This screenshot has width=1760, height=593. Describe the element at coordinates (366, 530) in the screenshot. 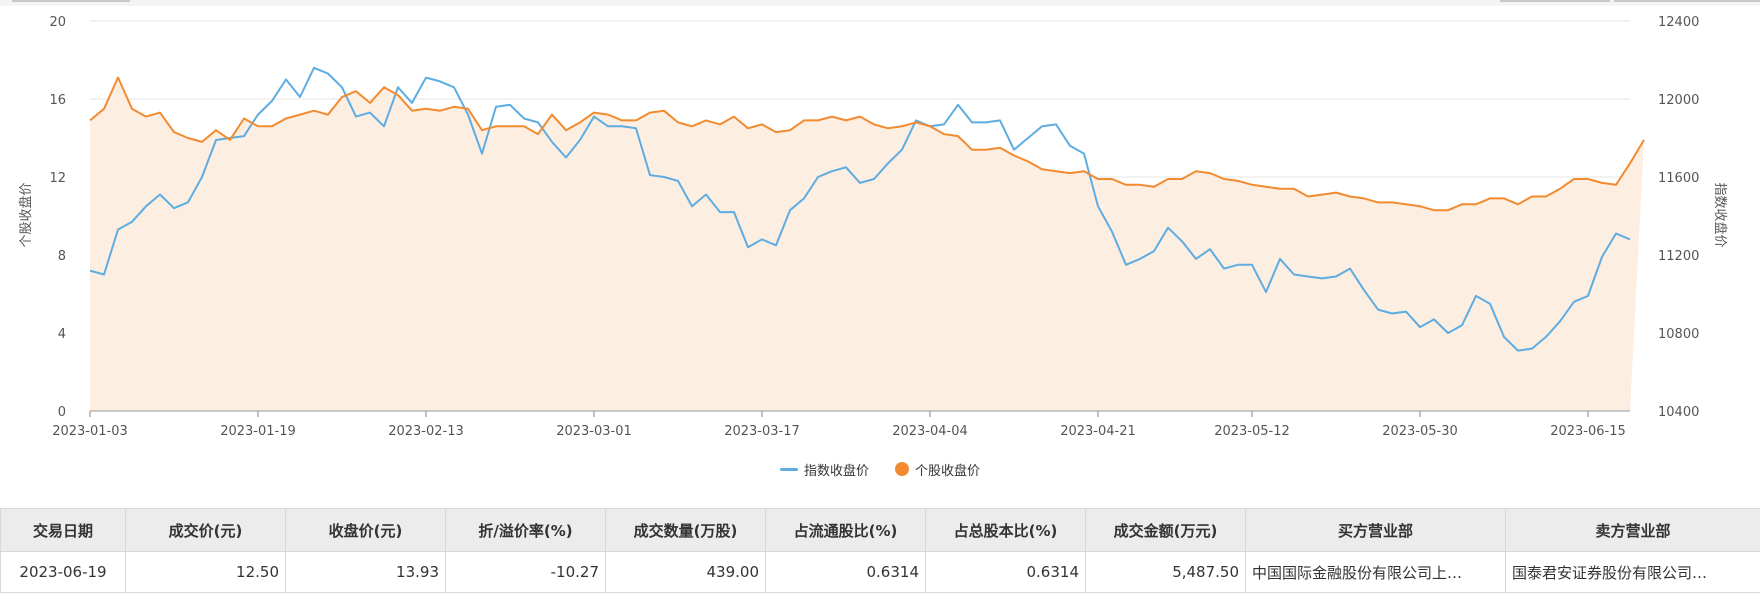

I see `col-header: 收盘价(元)` at that location.